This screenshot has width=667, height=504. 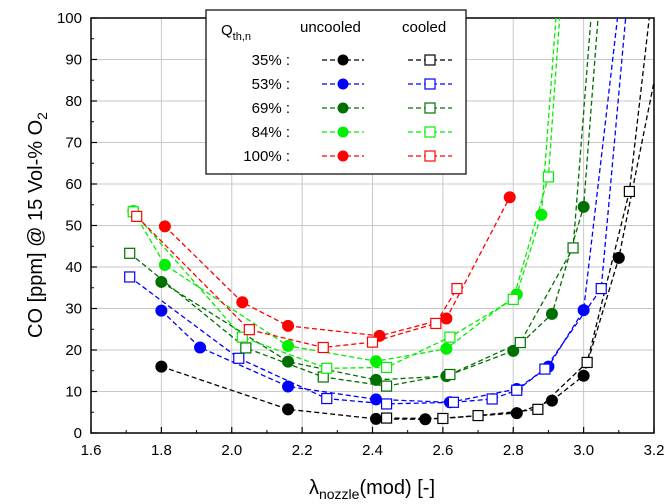 I want to click on legend-row-label: 53% :, so click(x=271, y=84).